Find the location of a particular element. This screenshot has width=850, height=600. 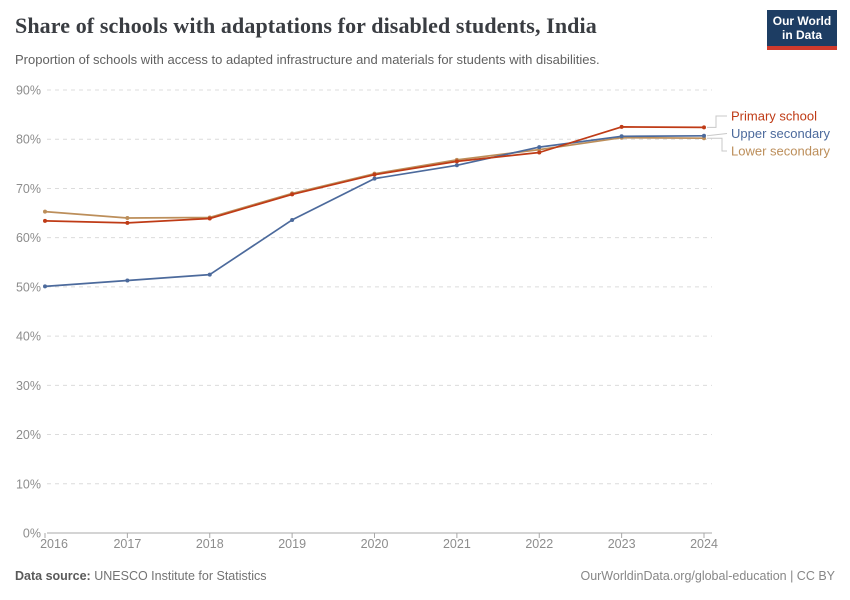

y-tick-label: 0% is located at coordinates (32, 534).